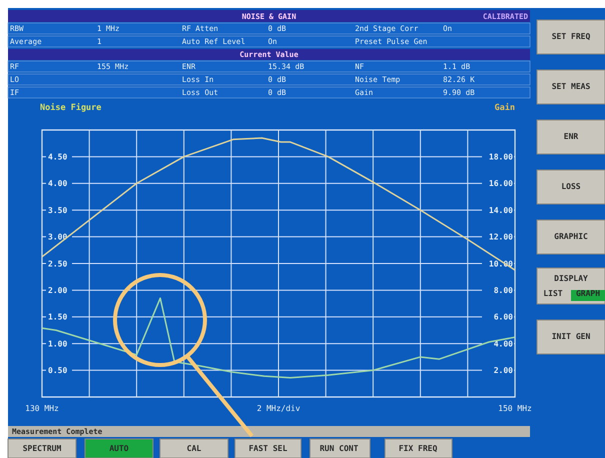 This screenshot has width=605, height=458. Describe the element at coordinates (501, 157) in the screenshot. I see `y2-tick-label: 18.00` at that location.